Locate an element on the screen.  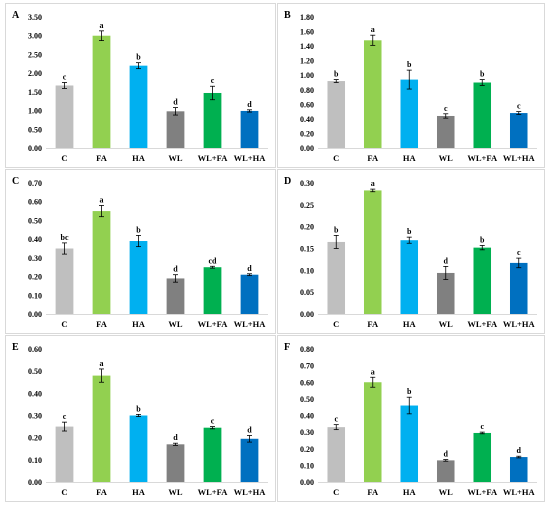
y-tick-label: 1.50 is located at coordinates (35, 92).